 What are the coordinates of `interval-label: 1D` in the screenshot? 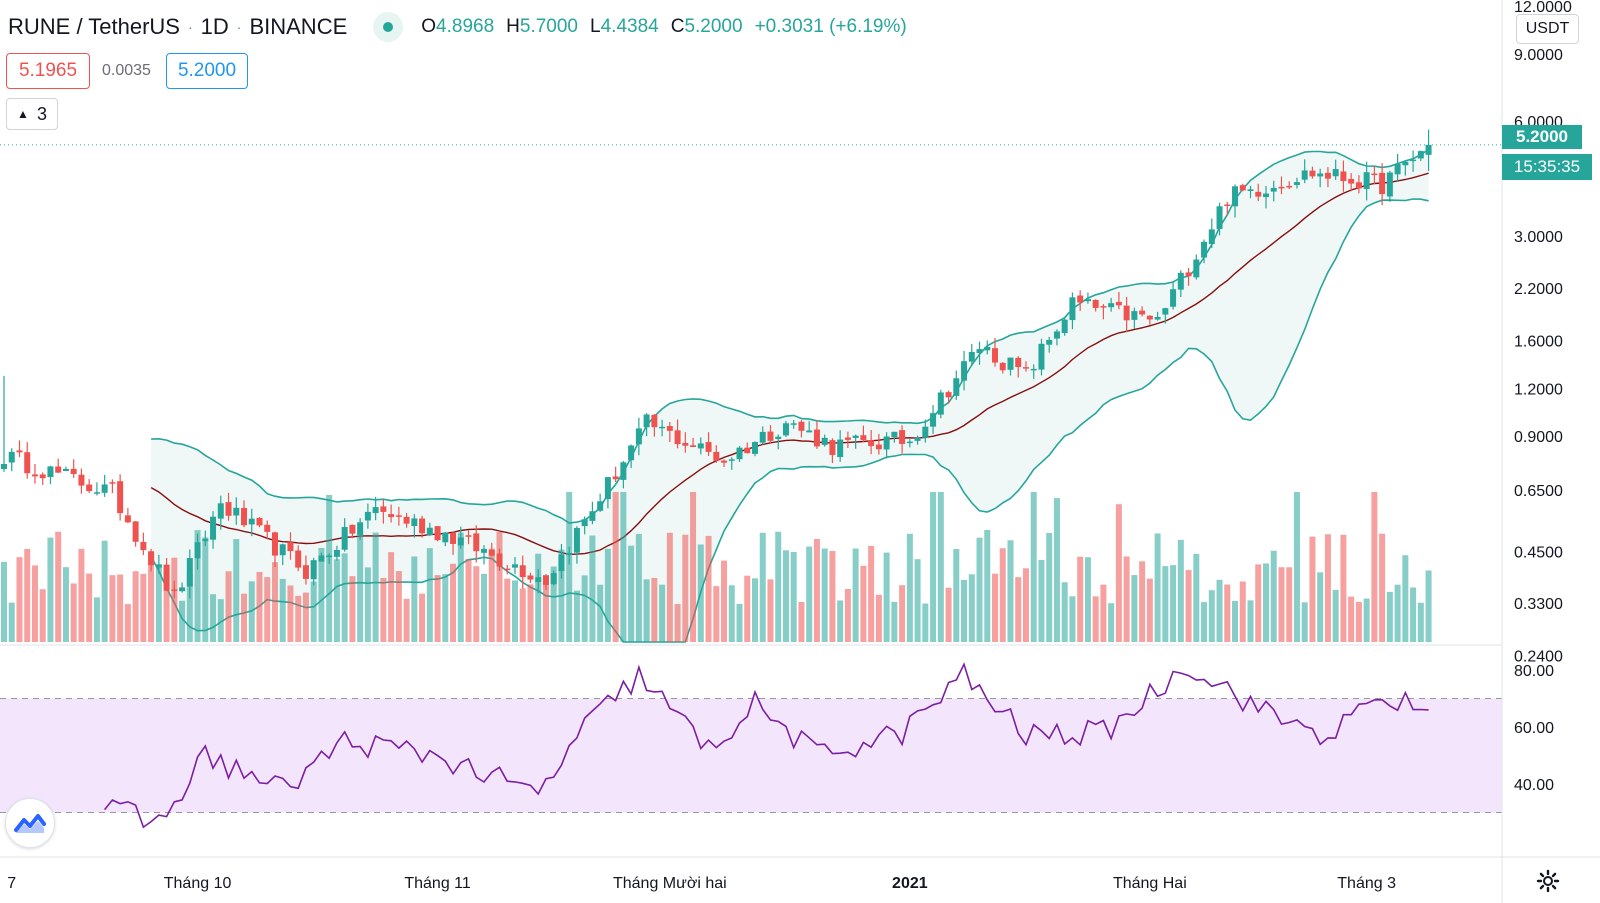 It's located at (214, 26).